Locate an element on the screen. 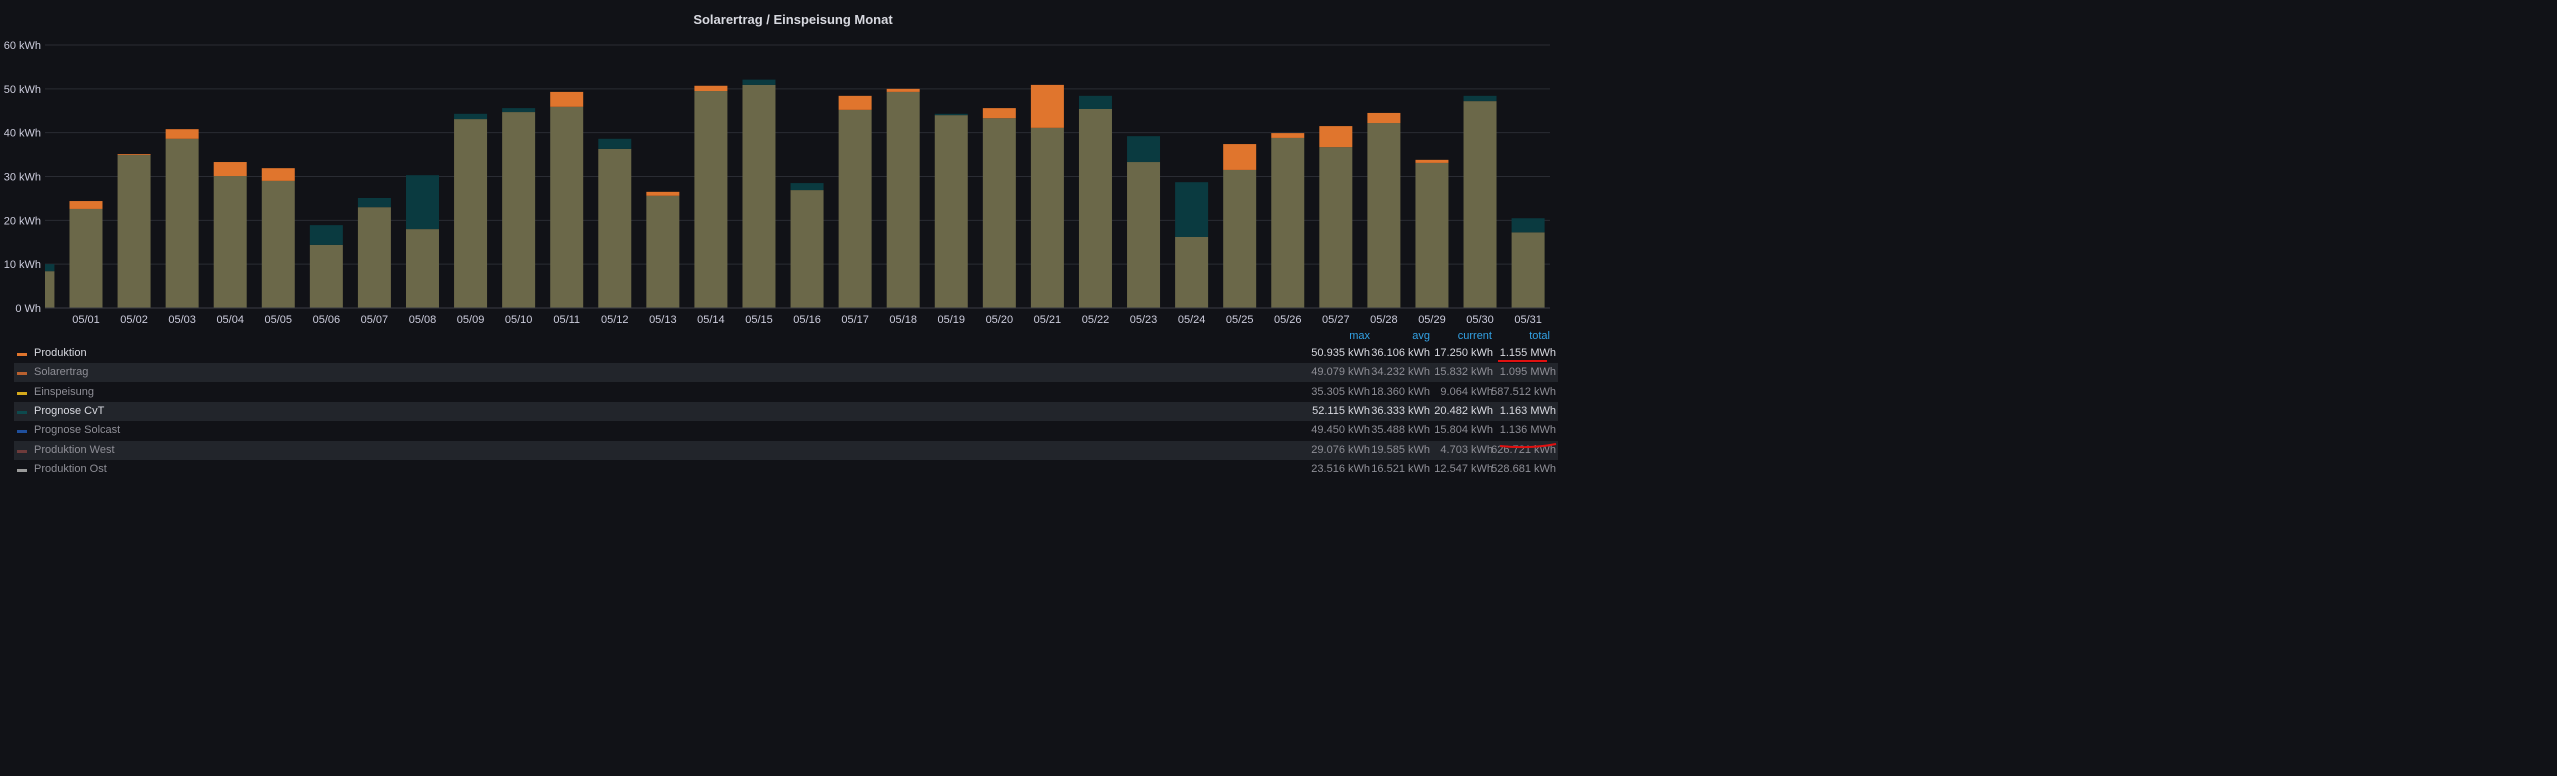 This screenshot has width=2557, height=776. value-max: 49.079 kWh is located at coordinates (1340, 372).